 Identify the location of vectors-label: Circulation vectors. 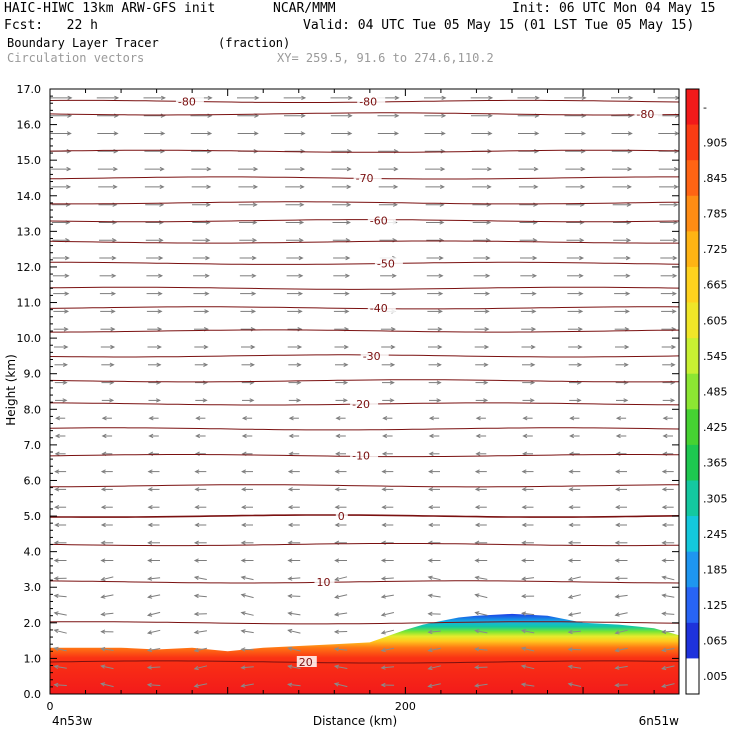
(76, 58).